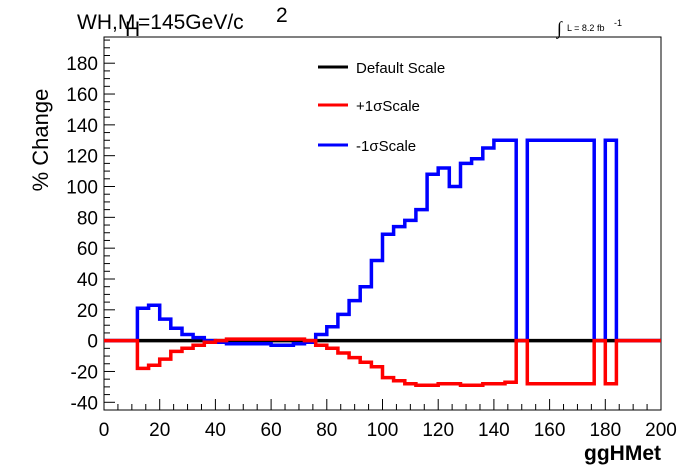 The image size is (696, 472). Describe the element at coordinates (438, 430) in the screenshot. I see `x-tick-label-120: 120` at that location.